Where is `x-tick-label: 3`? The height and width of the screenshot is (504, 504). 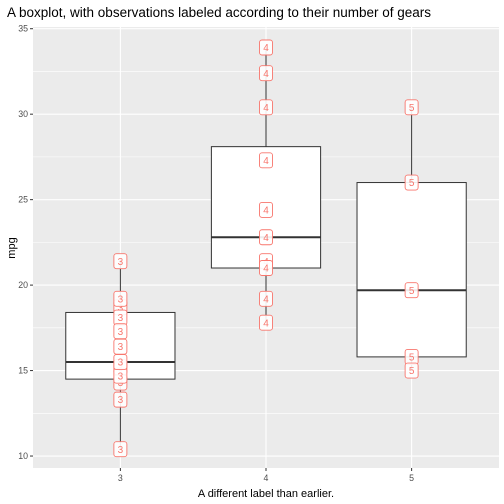
x-tick-label: 3 is located at coordinates (120, 478).